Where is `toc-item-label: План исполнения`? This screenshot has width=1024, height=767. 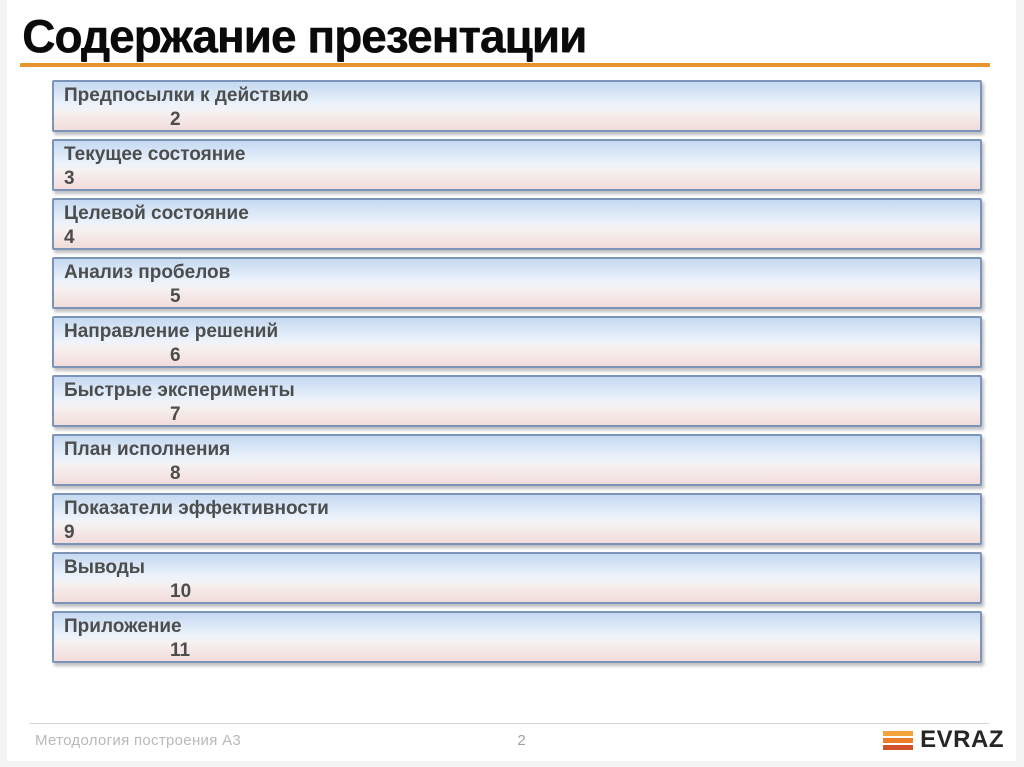
toc-item-label: План исполнения is located at coordinates (147, 450).